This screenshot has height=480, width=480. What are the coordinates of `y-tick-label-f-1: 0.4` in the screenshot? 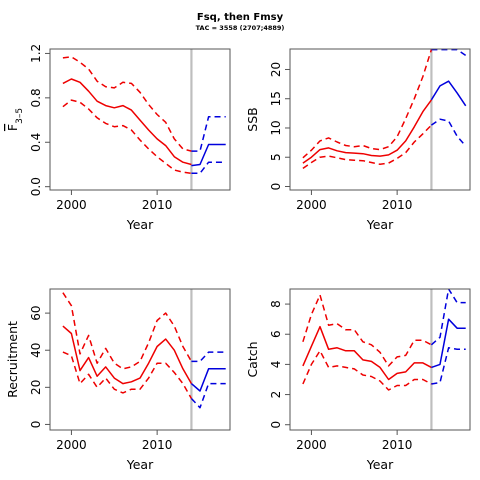 It's located at (36, 142).